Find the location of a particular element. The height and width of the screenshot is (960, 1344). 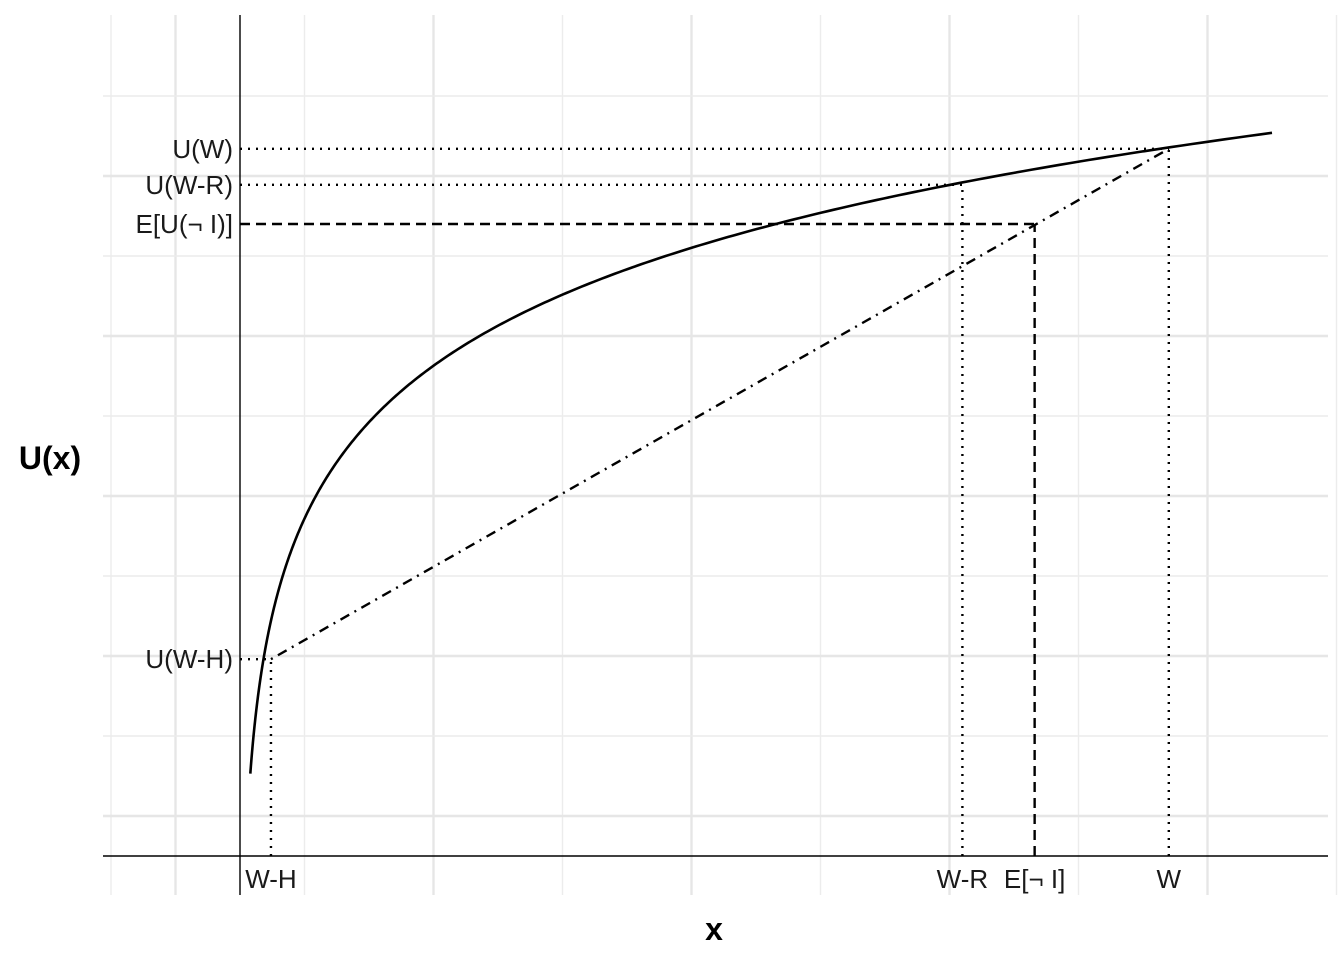

x-tick-label: W is located at coordinates (1169, 879).